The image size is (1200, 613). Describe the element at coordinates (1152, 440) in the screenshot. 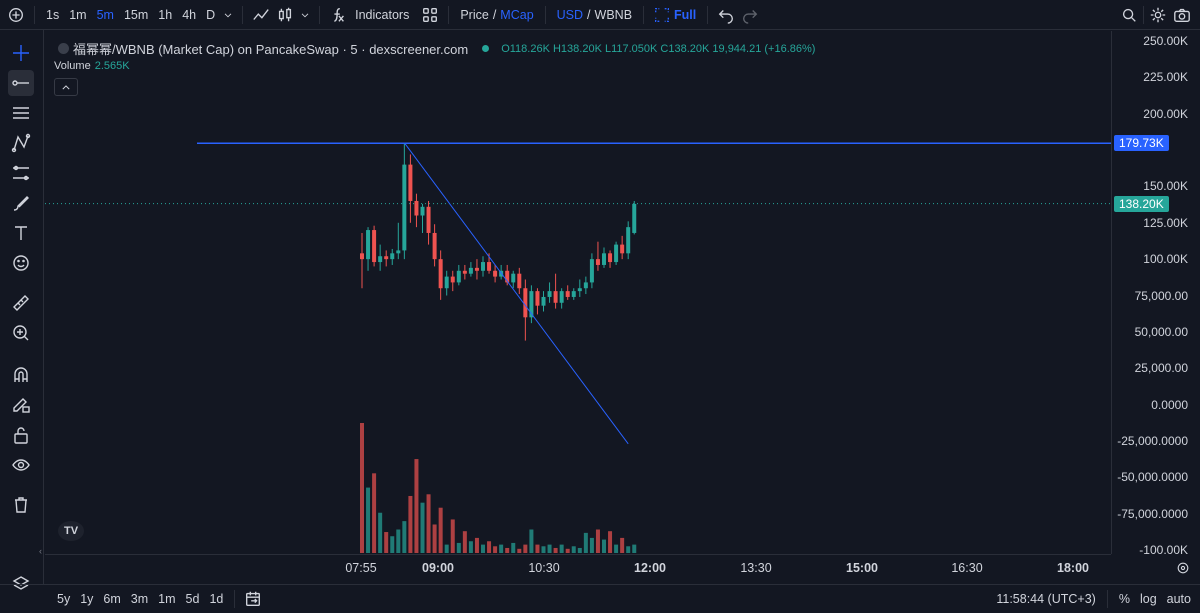

I see `price-axis-label: -25,000.0000` at that location.